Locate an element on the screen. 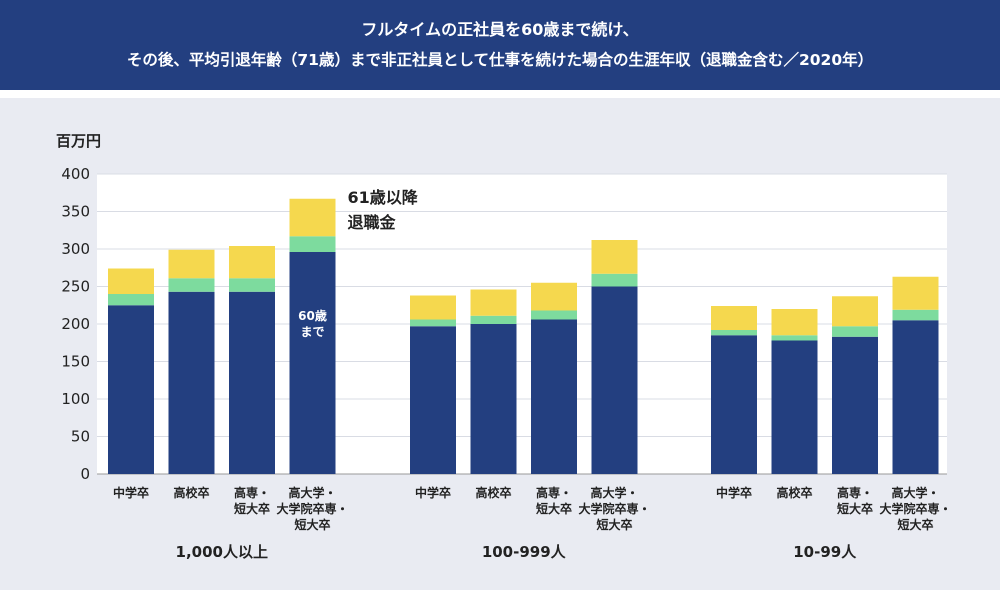 This screenshot has height=590, width=1000. y-tick-label: 50 is located at coordinates (80, 437).